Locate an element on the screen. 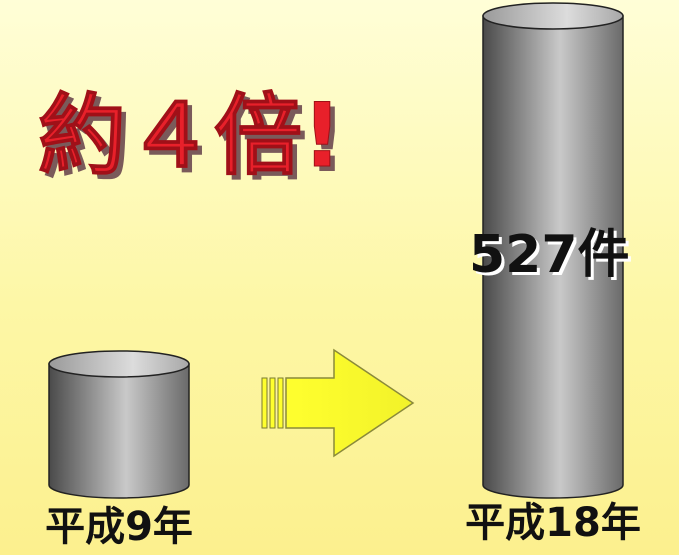  value-label-527: 527件 is located at coordinates (549, 255).